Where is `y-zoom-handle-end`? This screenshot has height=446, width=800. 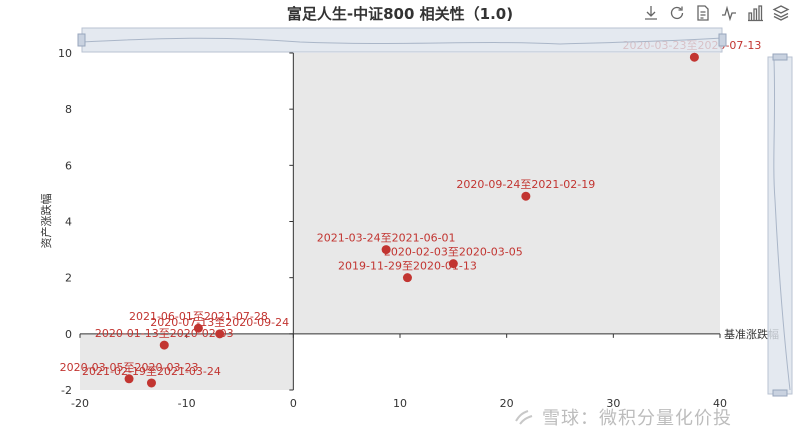
y-zoom-handle-end is located at coordinates (780, 393).